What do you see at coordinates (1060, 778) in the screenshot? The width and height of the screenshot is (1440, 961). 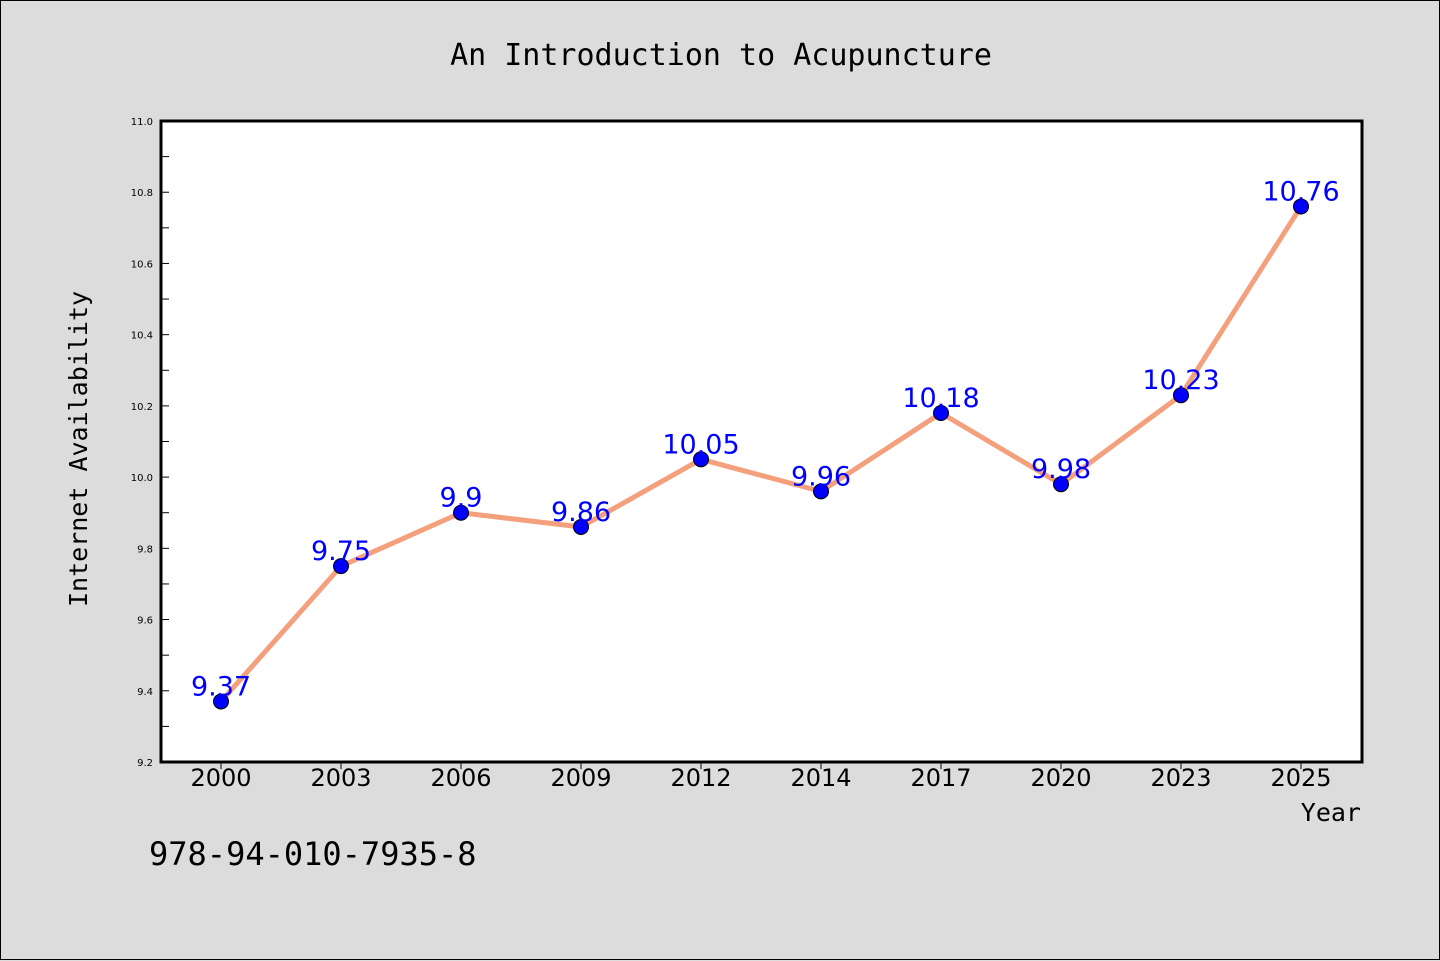 I see `x-tick-label: 2020` at bounding box center [1060, 778].